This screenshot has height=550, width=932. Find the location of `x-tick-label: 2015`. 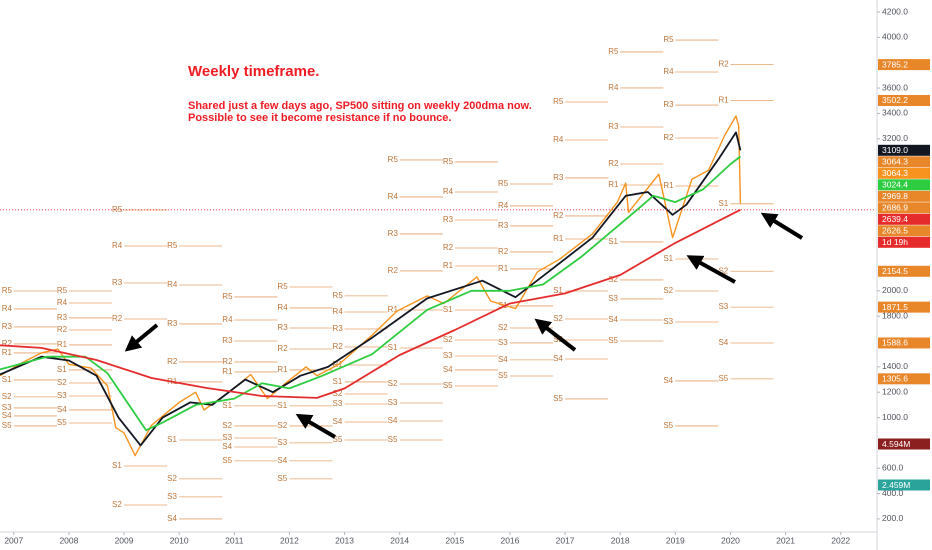

x-tick-label: 2015 is located at coordinates (454, 540).